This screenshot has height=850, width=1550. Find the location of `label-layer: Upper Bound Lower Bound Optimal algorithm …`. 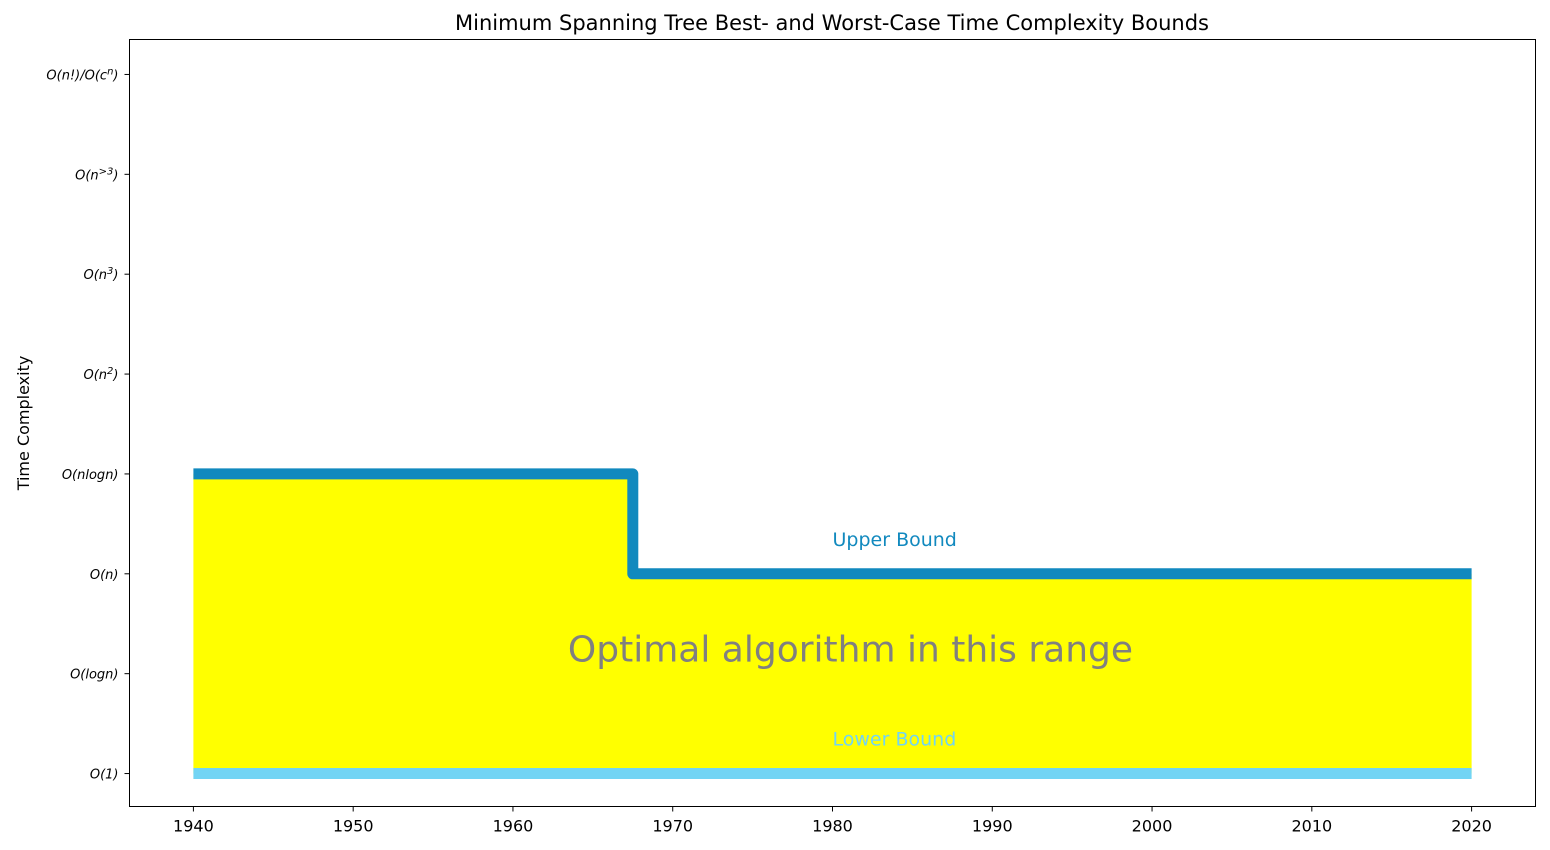

label-layer: Upper Bound Lower Bound Optimal algorithm … is located at coordinates (850, 640).